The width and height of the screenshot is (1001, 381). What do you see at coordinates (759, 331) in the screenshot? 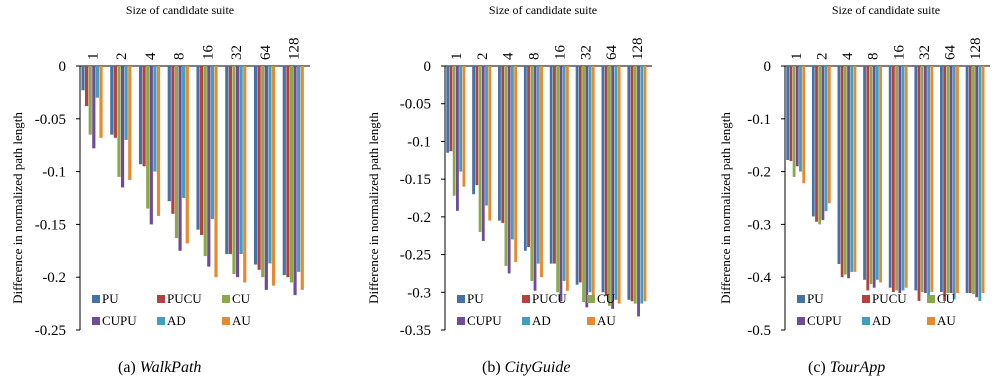
I see `y-tick-label: -0.5` at bounding box center [759, 331].